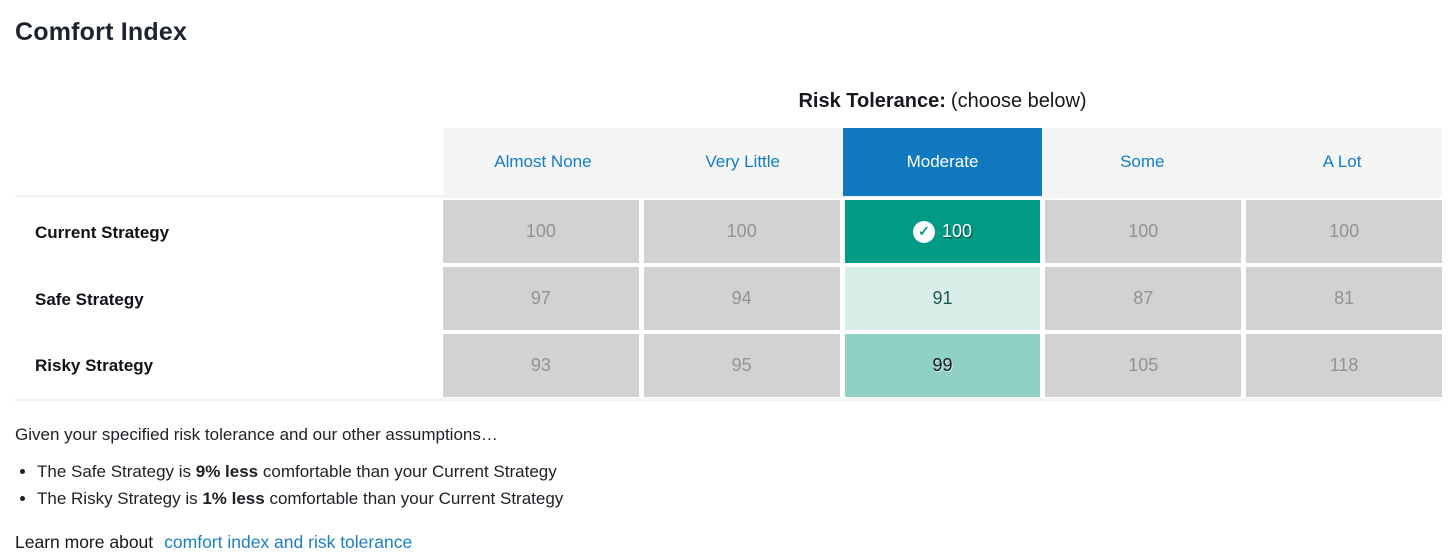  I want to click on tolerance-option-moderate: Moderate, so click(942, 162).